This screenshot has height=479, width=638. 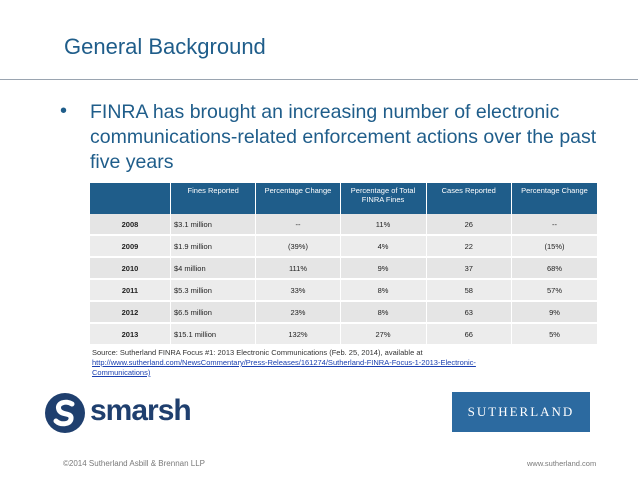 I want to click on cell-cases: 58, so click(x=469, y=290).